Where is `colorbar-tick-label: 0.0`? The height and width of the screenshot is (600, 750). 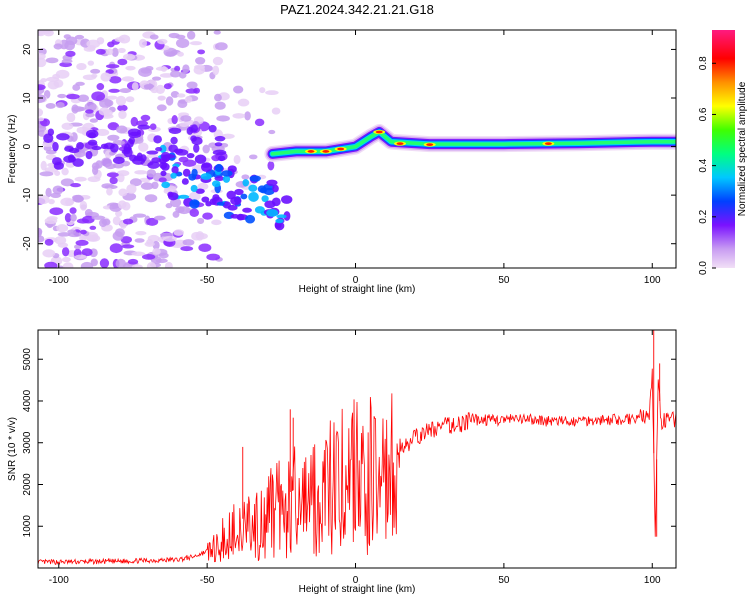
colorbar-tick-label: 0.0 is located at coordinates (703, 268).